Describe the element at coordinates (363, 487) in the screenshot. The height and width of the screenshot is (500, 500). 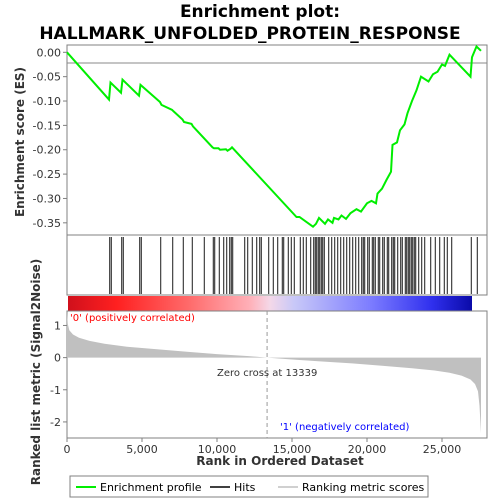
I see `legend-metric-label: Ranking metric scores` at that location.